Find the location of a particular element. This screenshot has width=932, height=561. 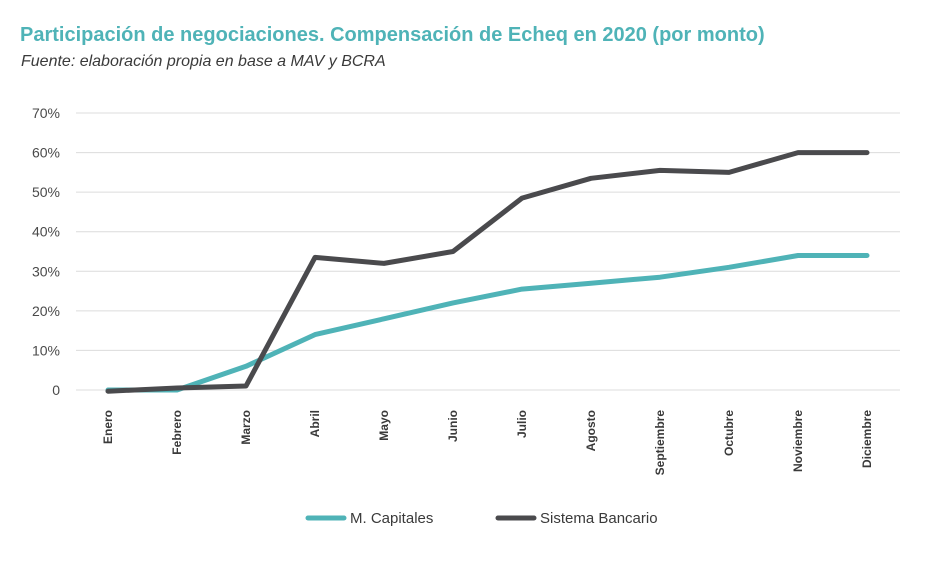

y-axis-ticks: 0 10% 20% 30% 40% 50% 60% 70% is located at coordinates (46, 251).